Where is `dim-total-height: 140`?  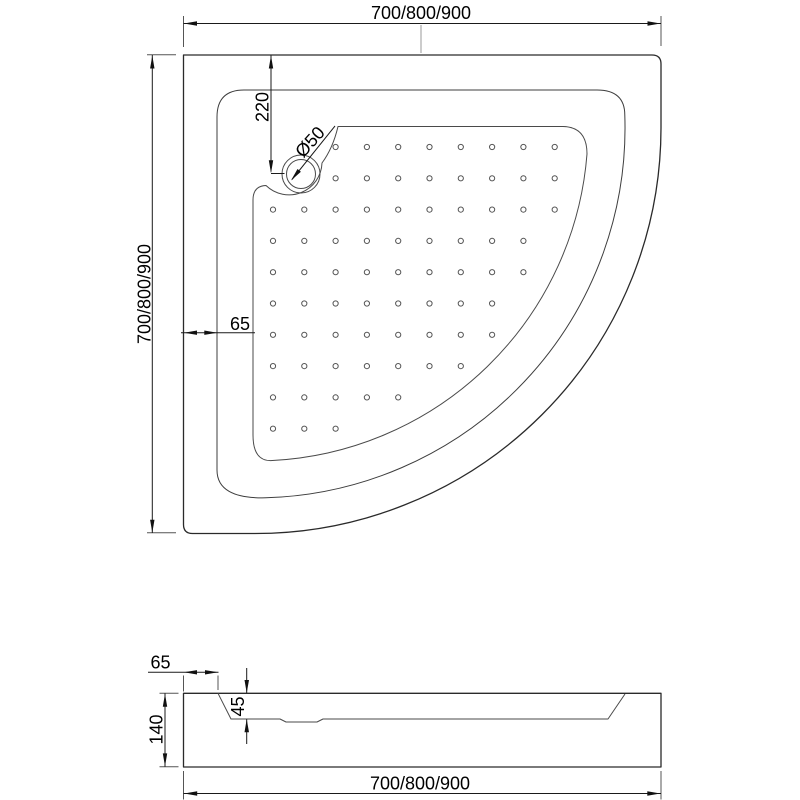
dim-total-height: 140 is located at coordinates (163, 730).